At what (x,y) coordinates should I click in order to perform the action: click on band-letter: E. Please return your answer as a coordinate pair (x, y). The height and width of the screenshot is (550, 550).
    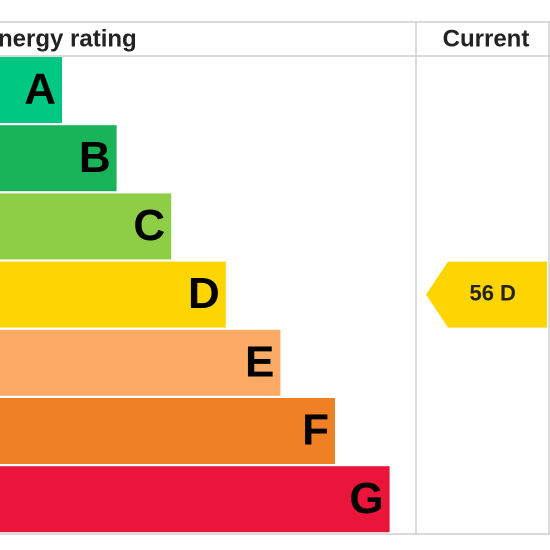
    Looking at the image, I should click on (259, 361).